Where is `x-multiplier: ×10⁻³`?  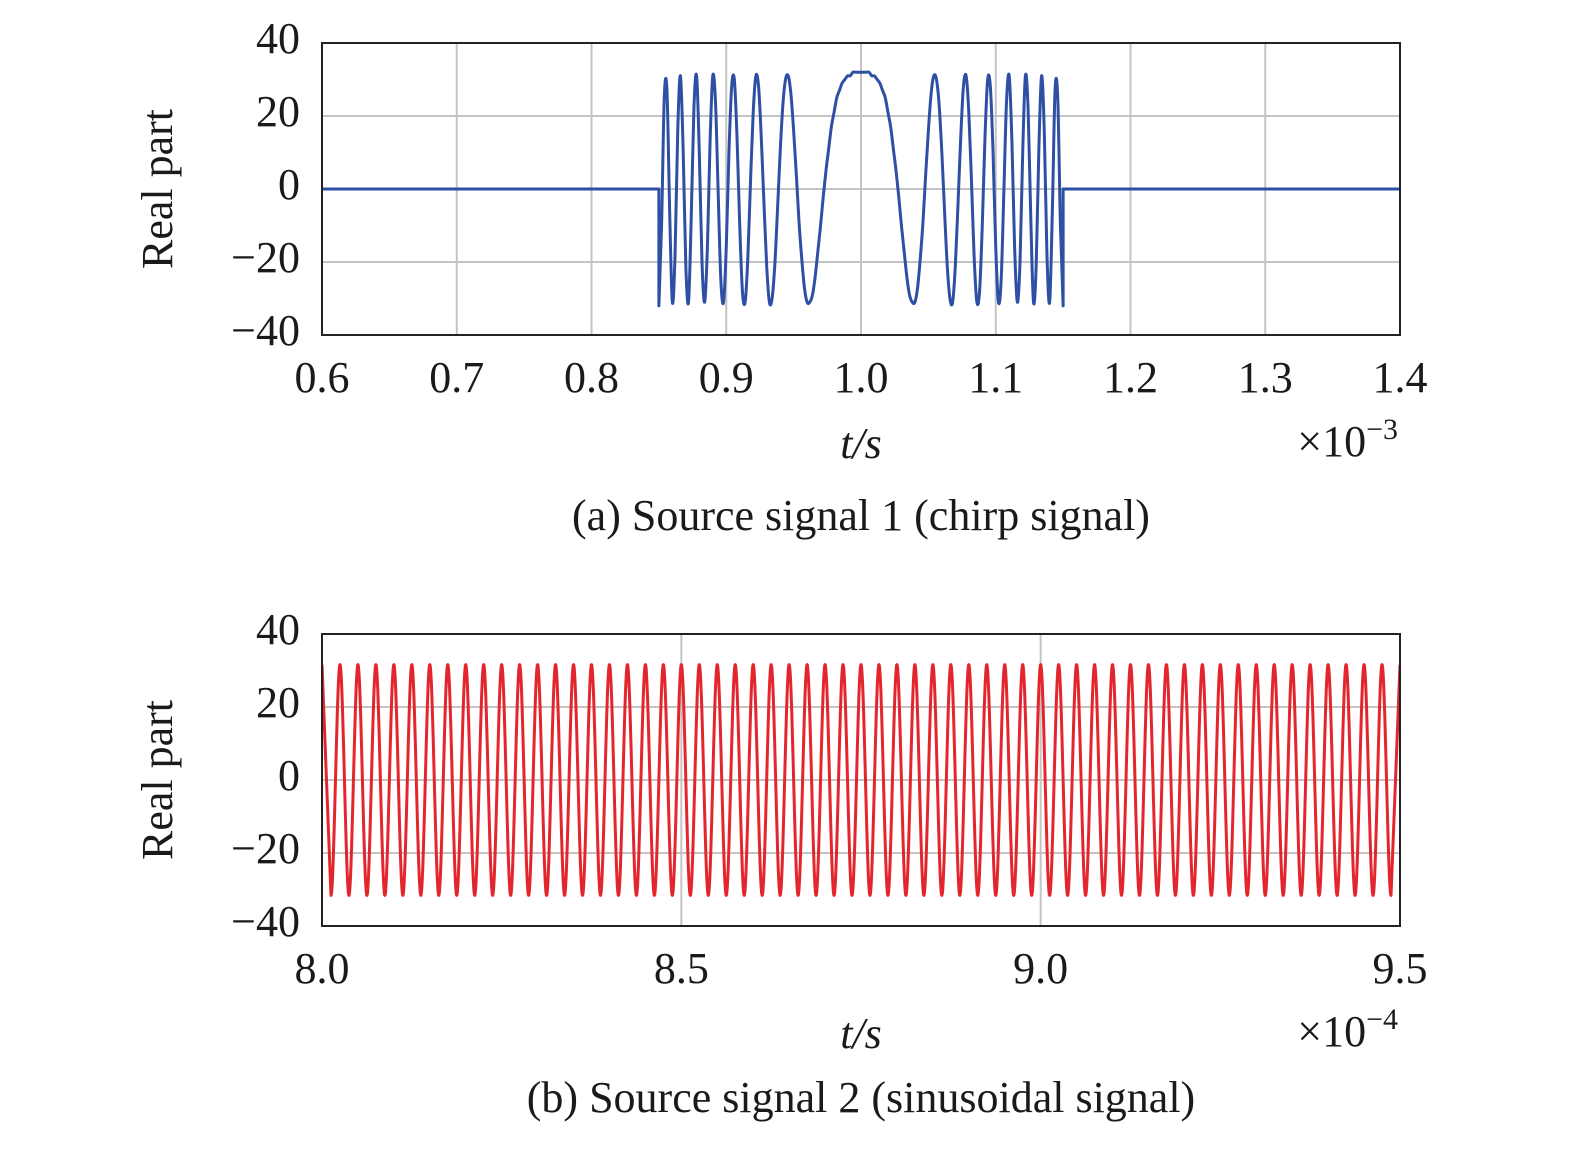
x-multiplier: ×10⁻³ is located at coordinates (1347, 439).